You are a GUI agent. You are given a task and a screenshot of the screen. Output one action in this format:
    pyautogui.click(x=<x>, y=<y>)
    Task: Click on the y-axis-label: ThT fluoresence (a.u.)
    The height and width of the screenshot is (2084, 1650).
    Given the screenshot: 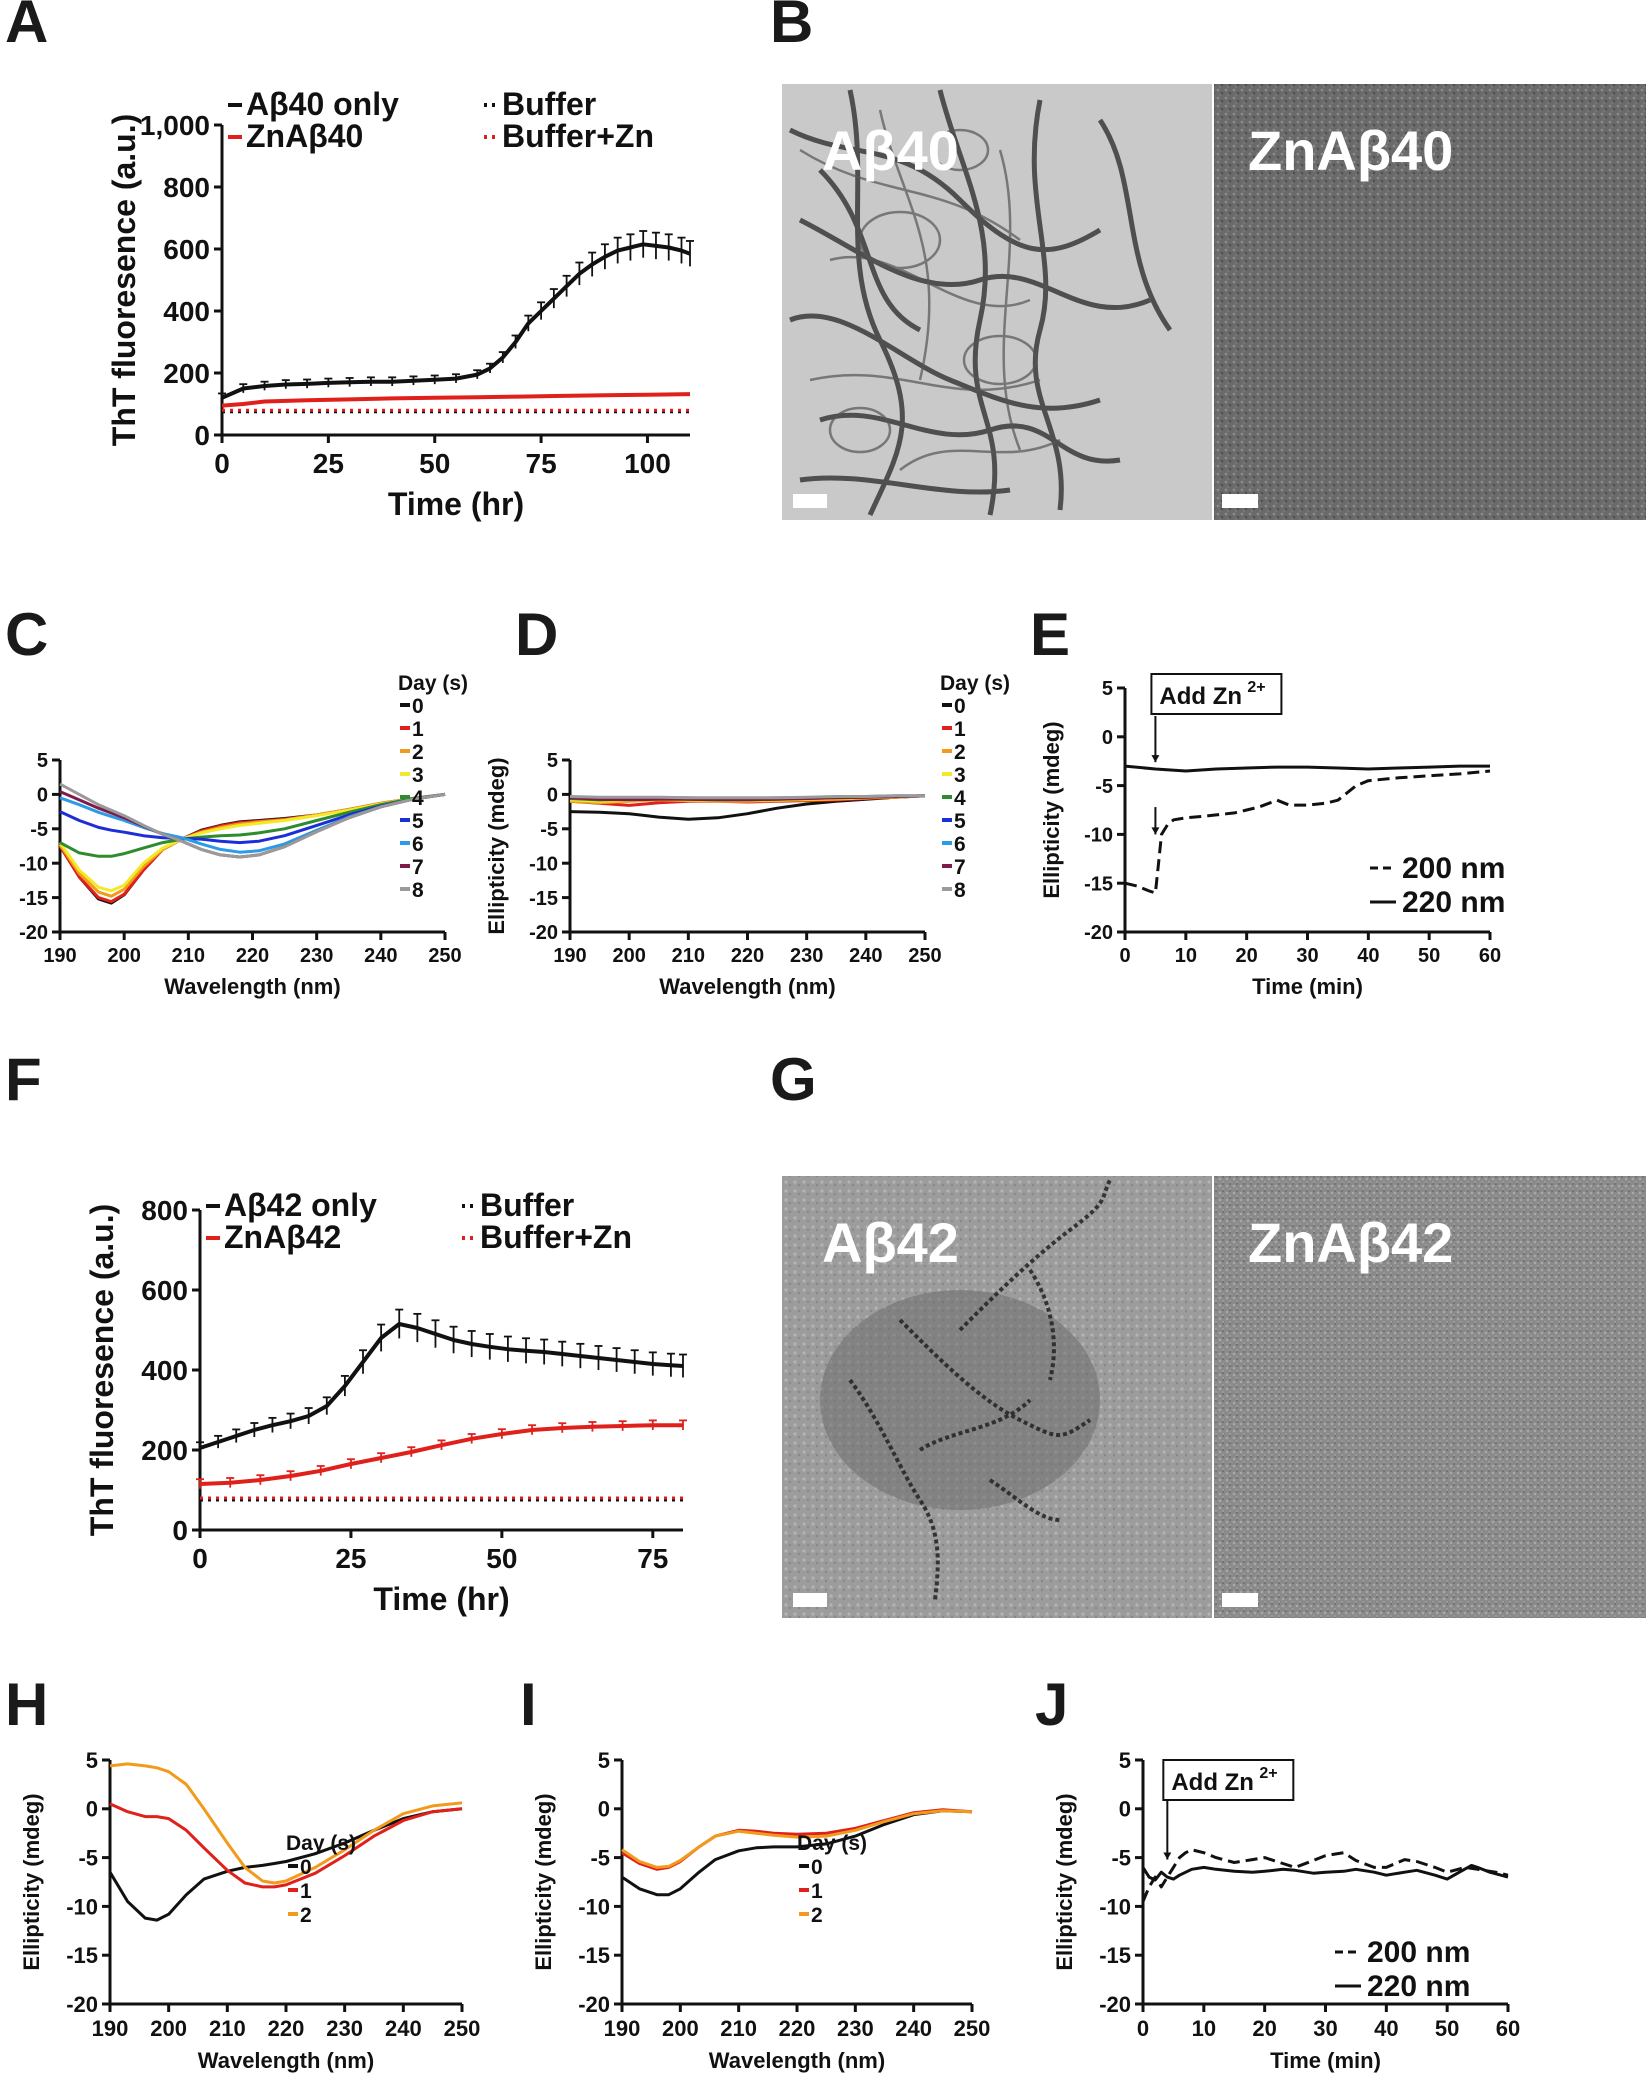 What is the action you would take?
    pyautogui.click(x=102, y=1370)
    